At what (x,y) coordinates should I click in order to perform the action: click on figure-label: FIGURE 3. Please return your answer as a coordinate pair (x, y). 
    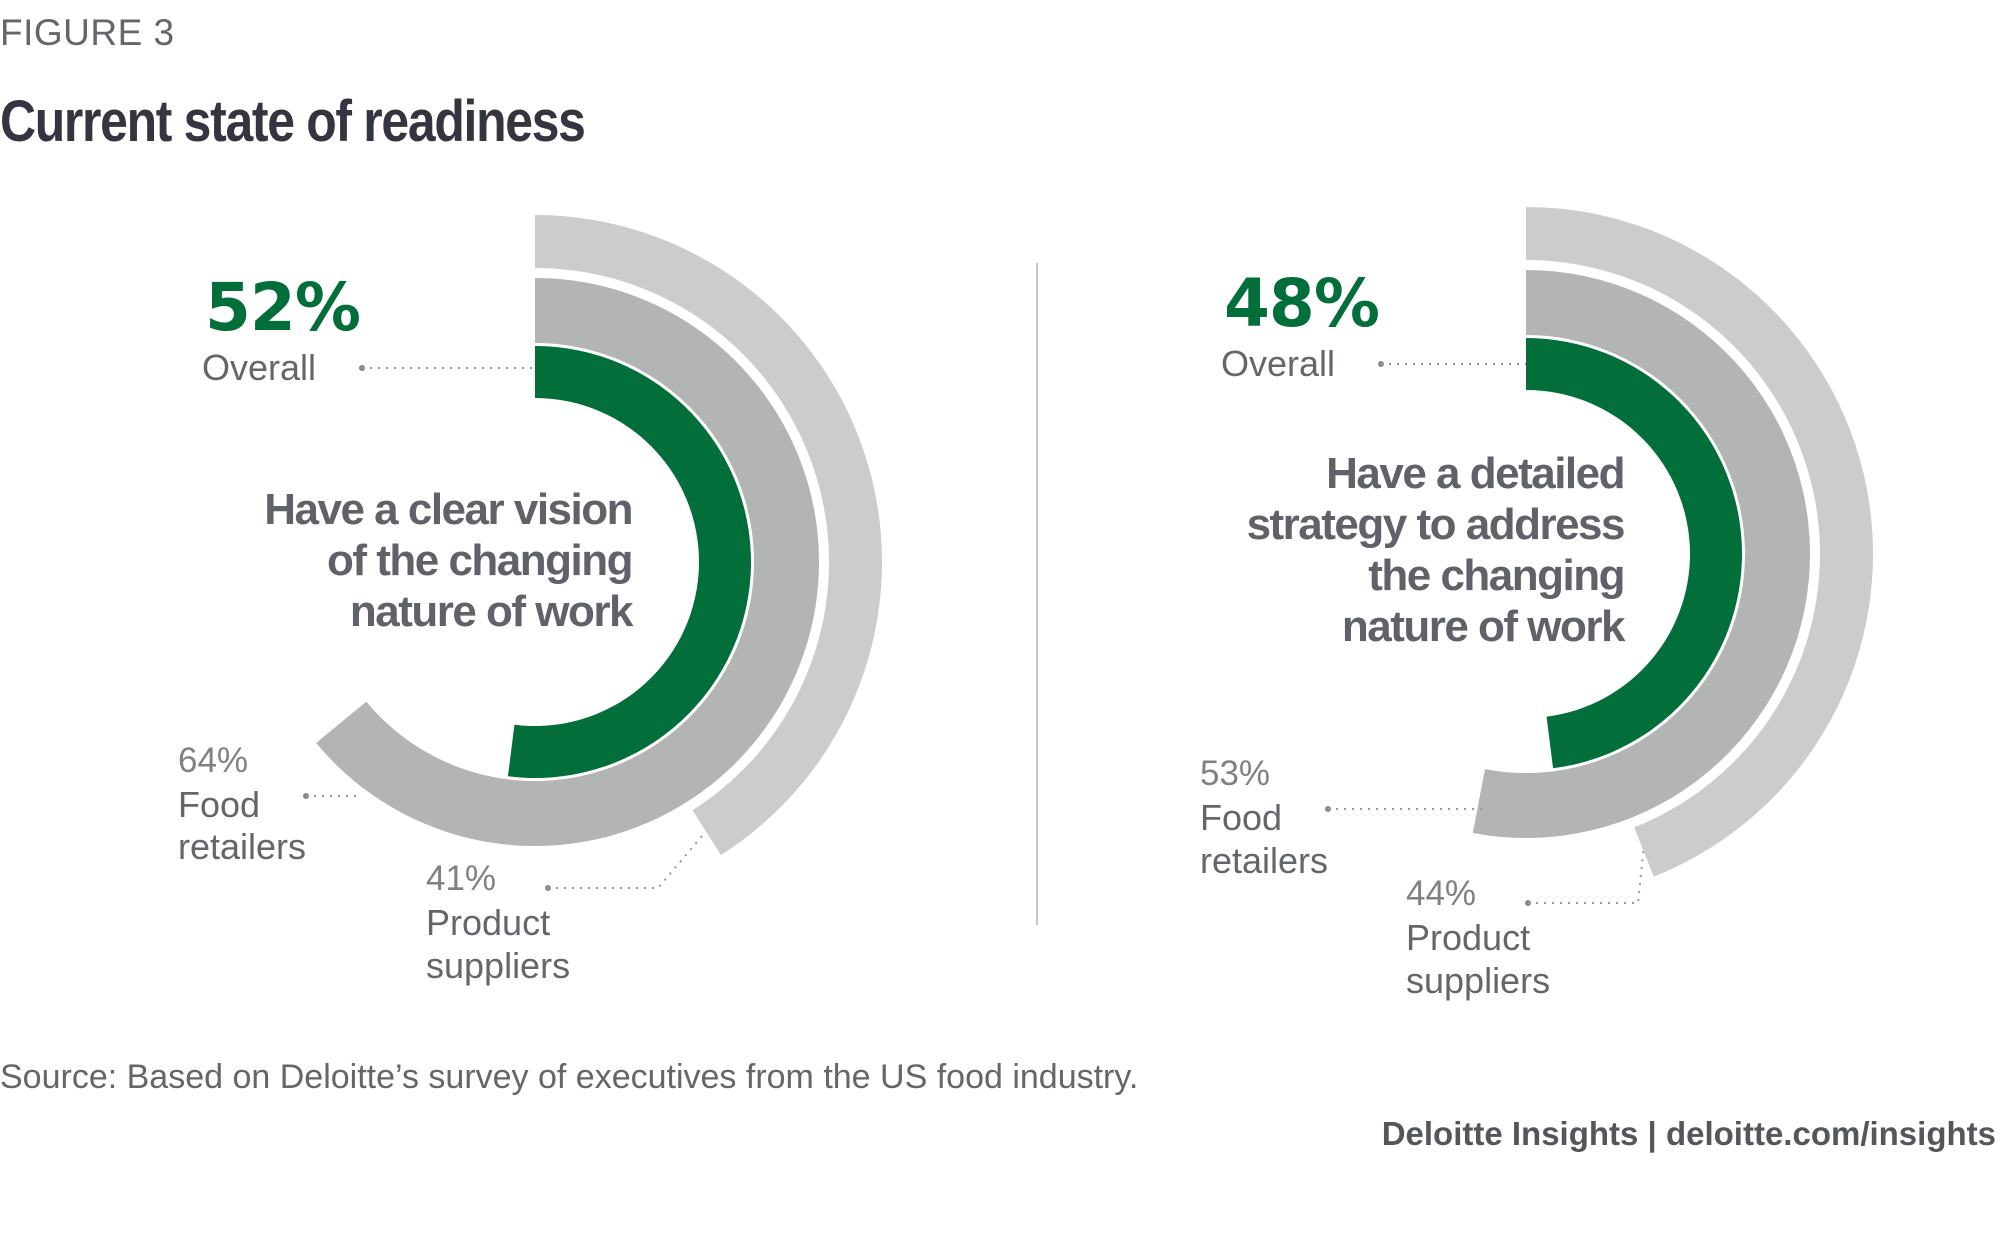
    Looking at the image, I should click on (87, 32).